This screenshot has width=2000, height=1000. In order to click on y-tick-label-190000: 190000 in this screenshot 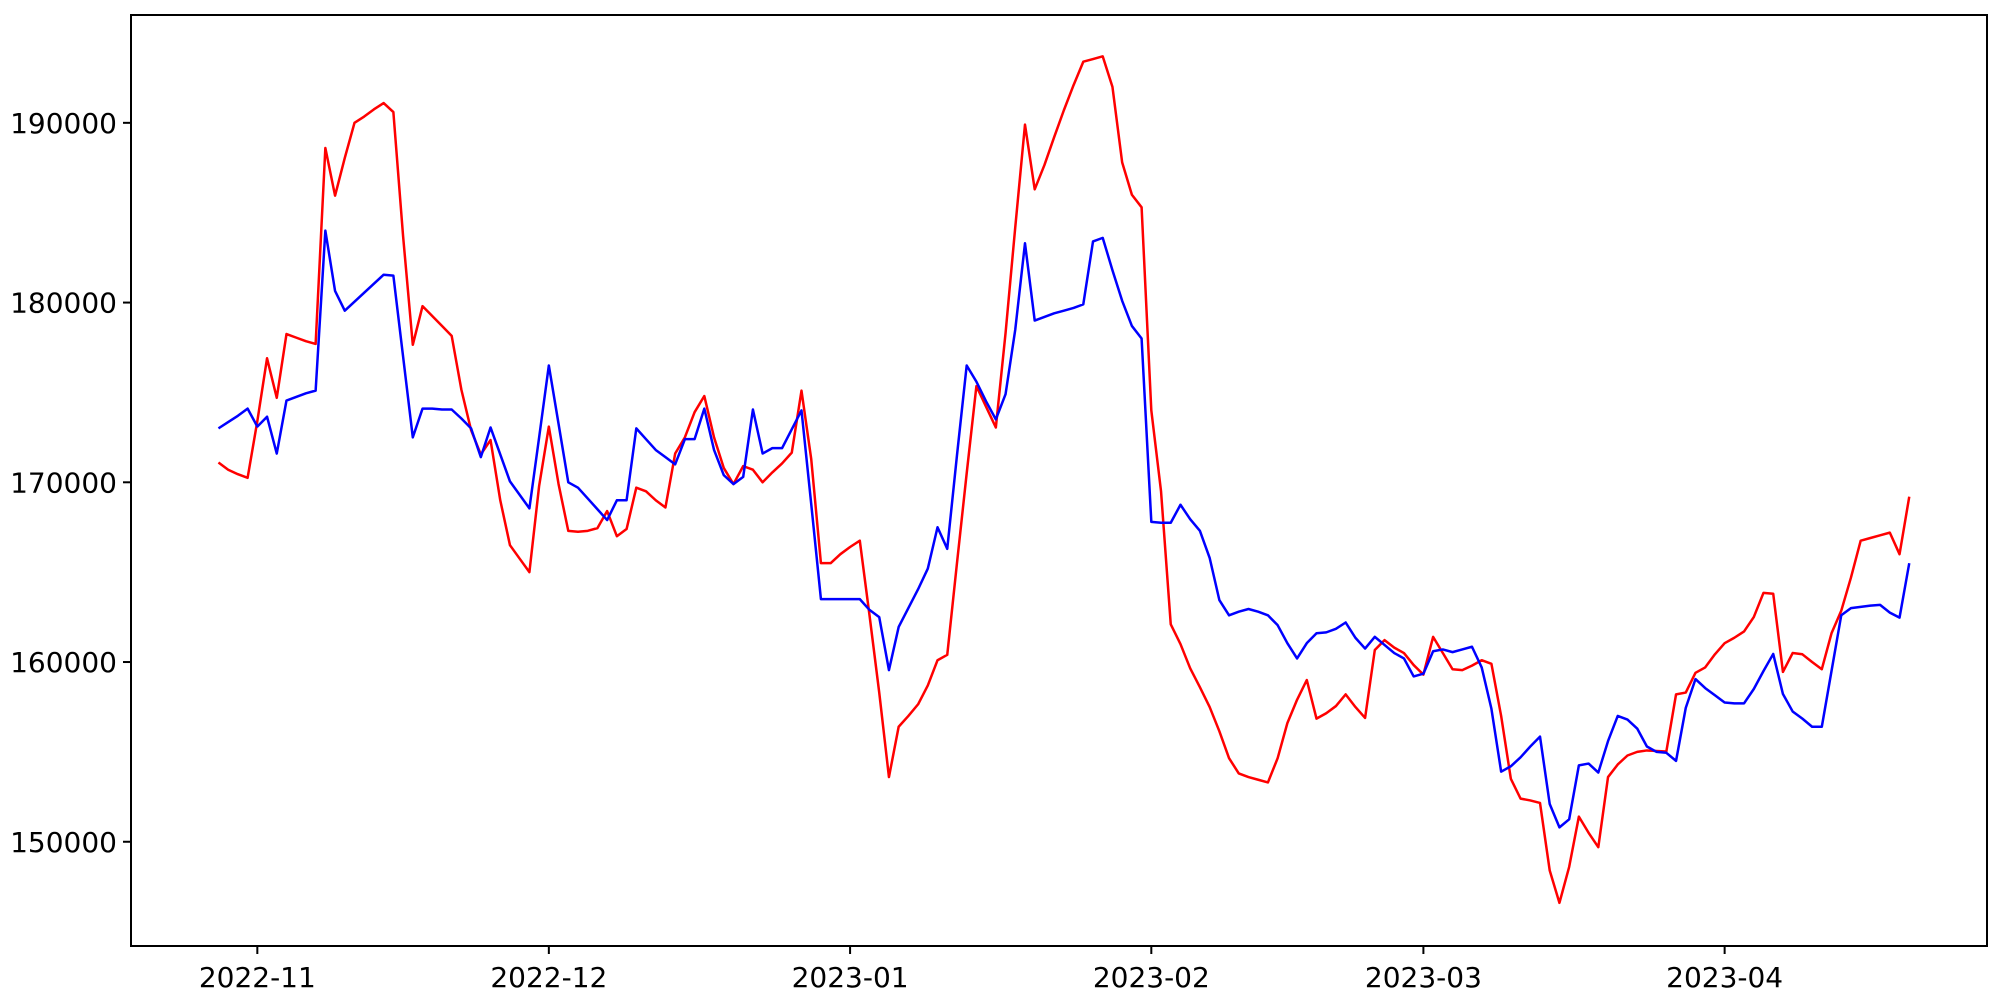, I will do `click(63, 123)`.